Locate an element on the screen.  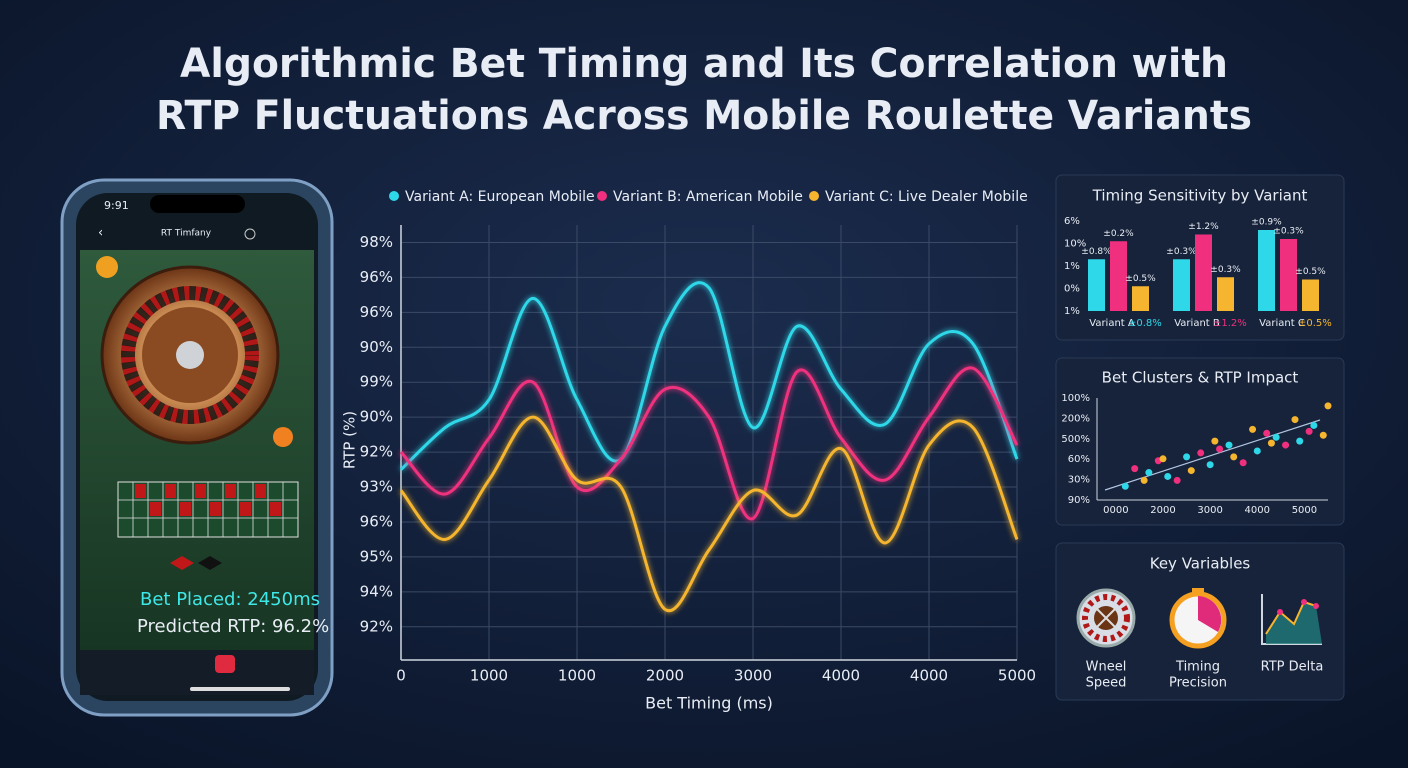
y-tick-label: 30% is located at coordinates (1079, 480).